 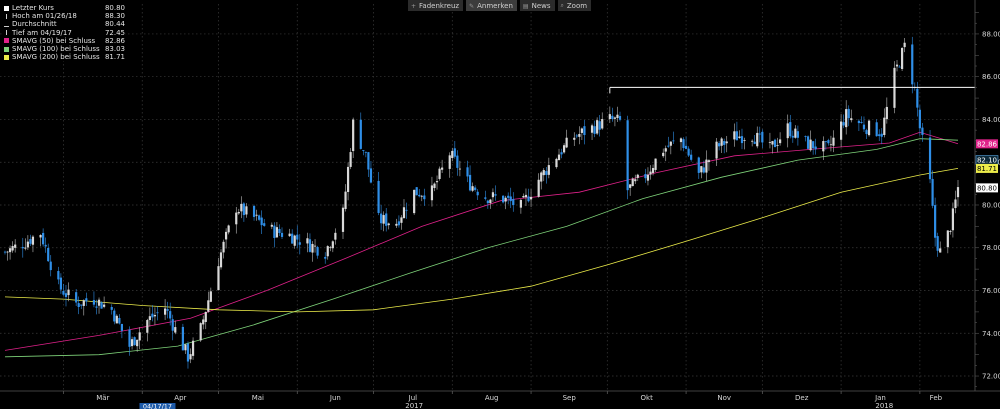 I want to click on toolbar-button-label: Zoom, so click(x=577, y=6).